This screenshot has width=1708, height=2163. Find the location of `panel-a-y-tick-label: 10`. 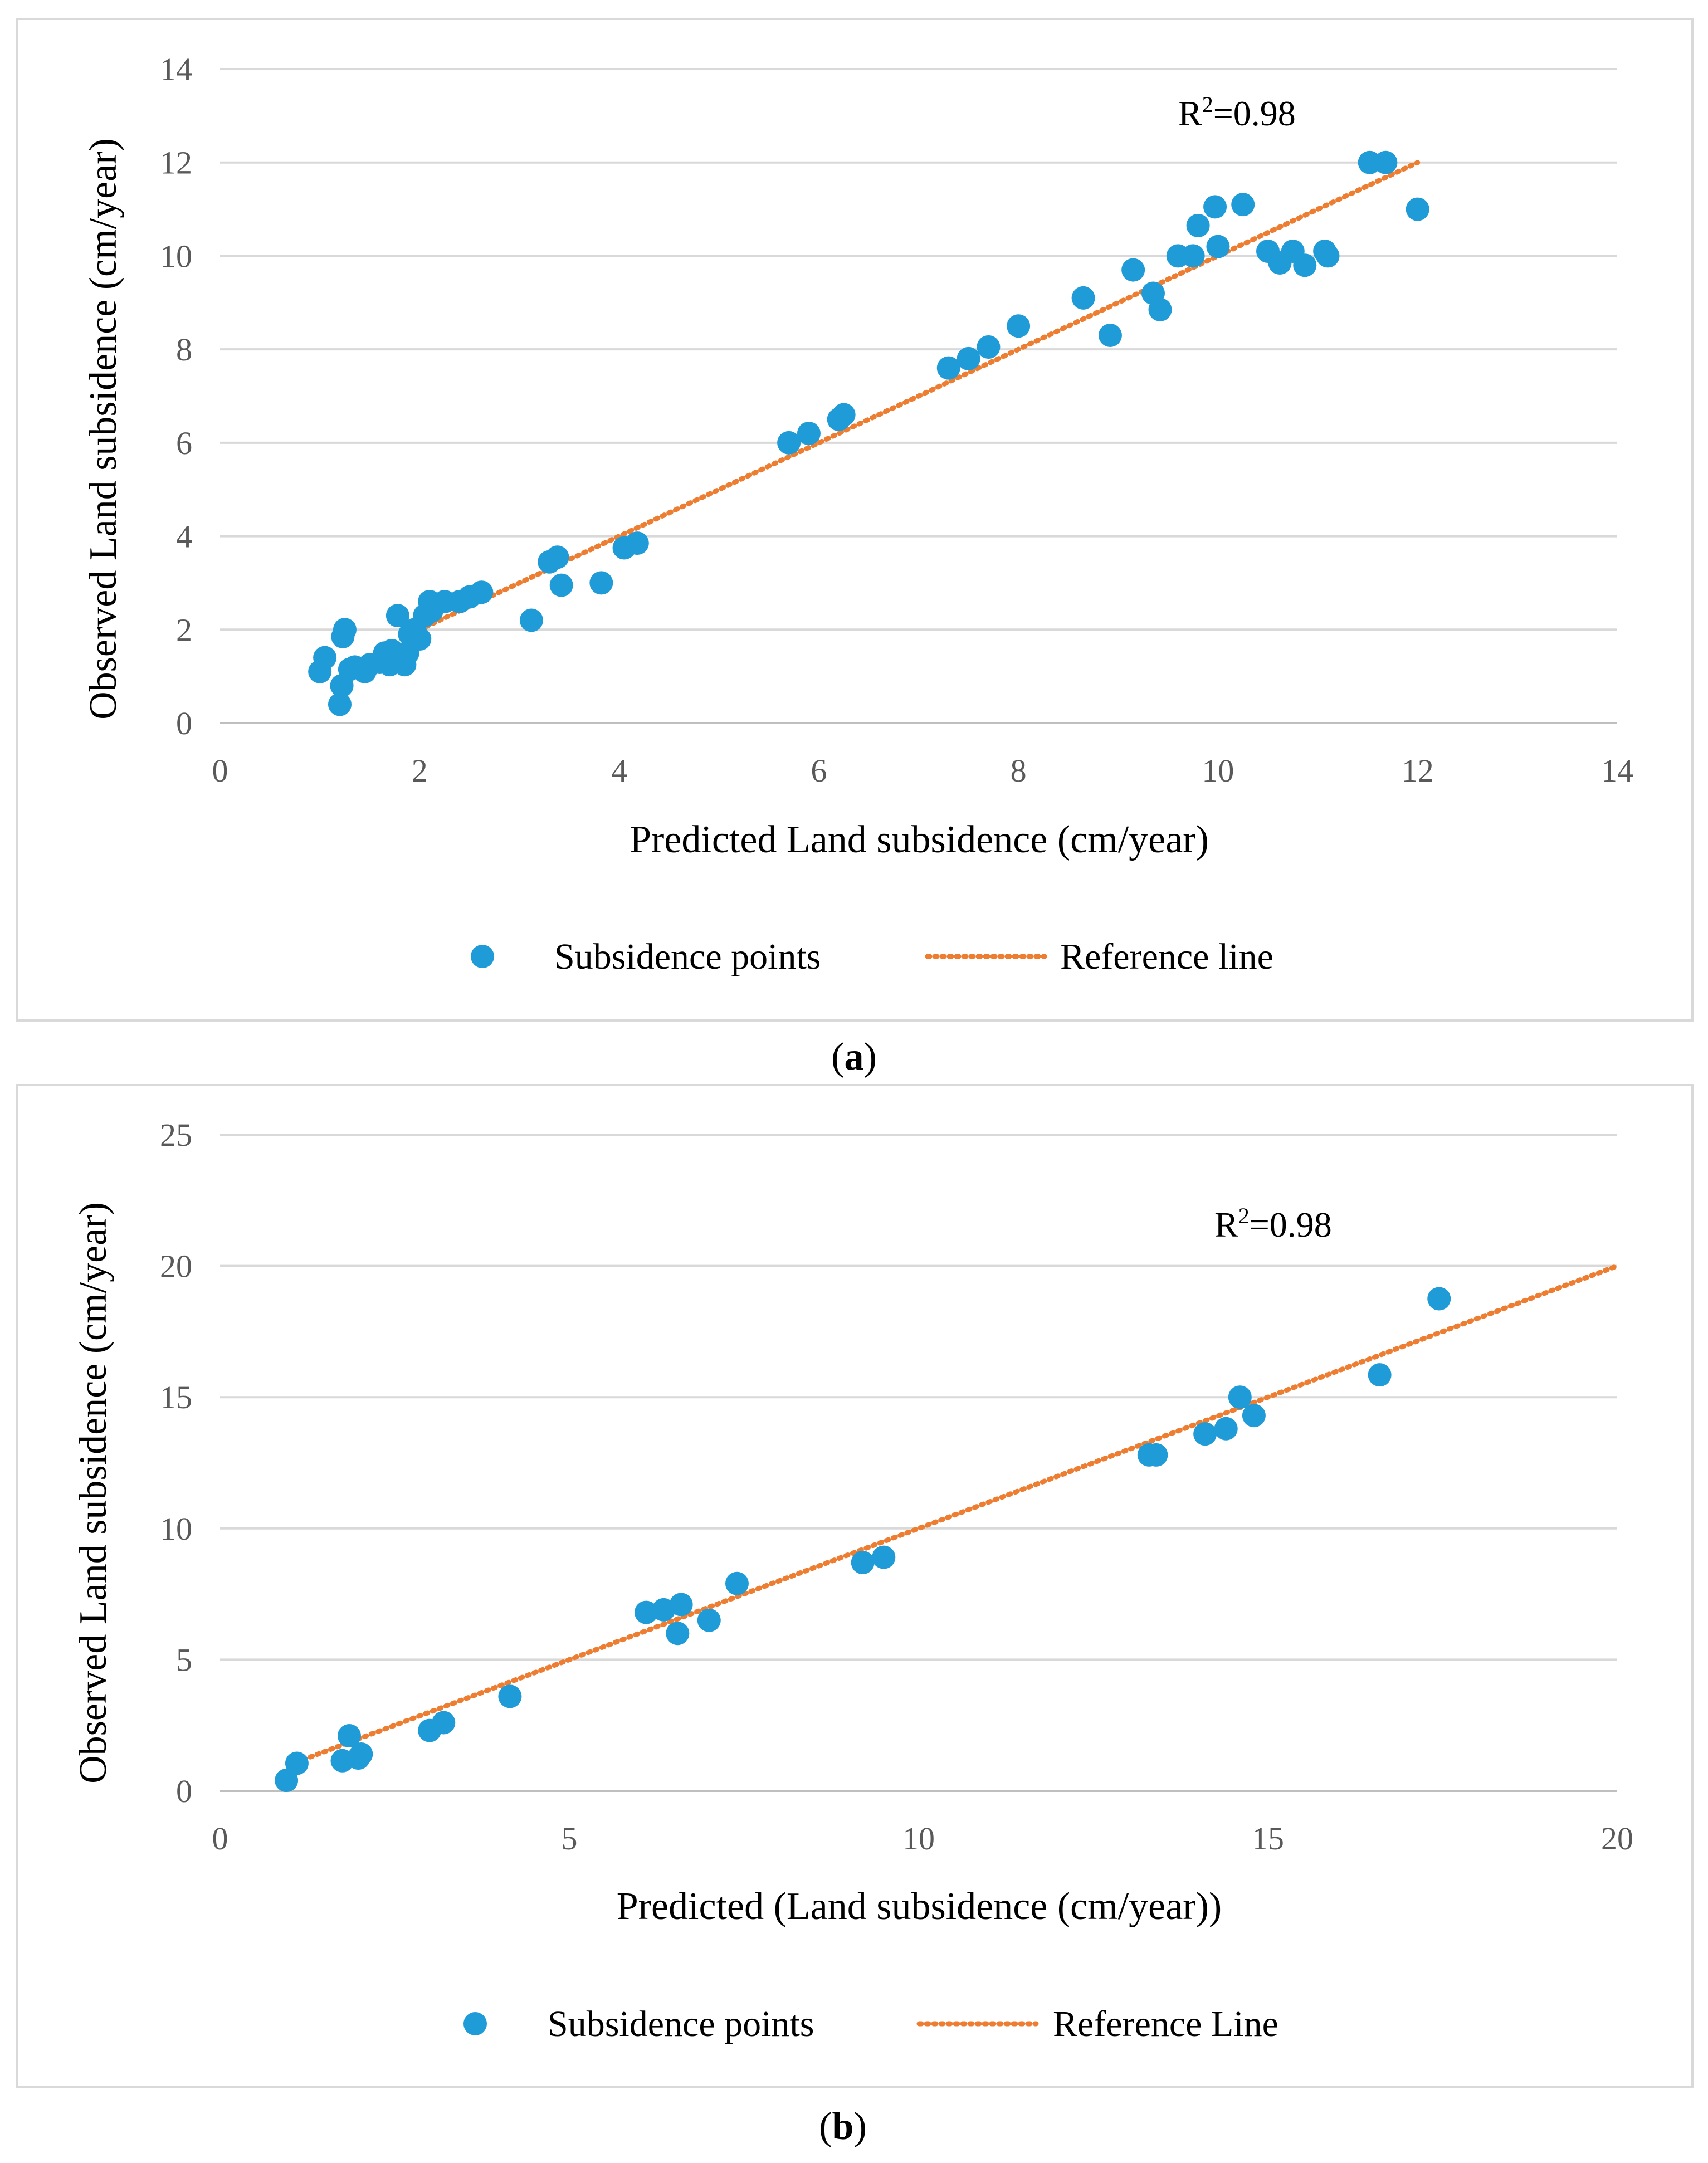

panel-a-y-tick-label: 10 is located at coordinates (176, 256).